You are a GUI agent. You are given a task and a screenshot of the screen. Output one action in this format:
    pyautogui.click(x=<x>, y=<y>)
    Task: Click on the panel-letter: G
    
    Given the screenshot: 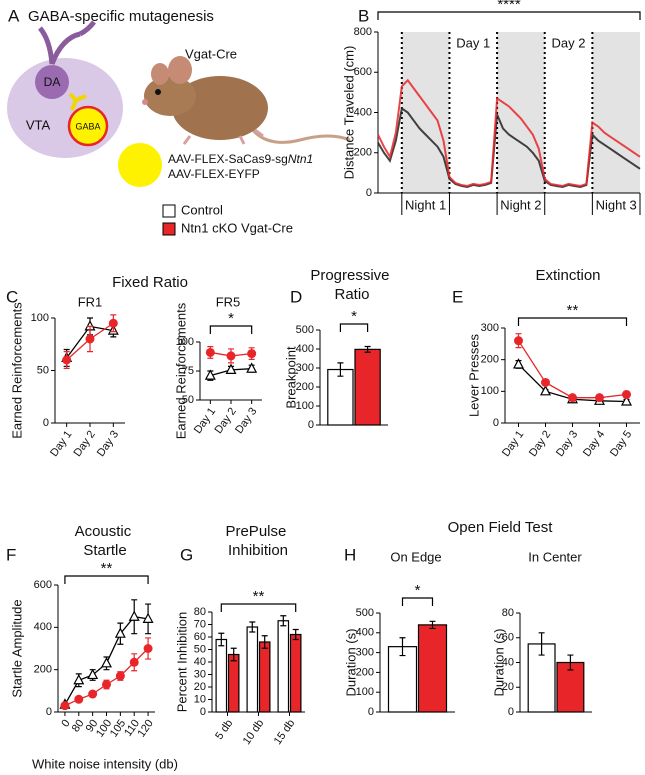 What is the action you would take?
    pyautogui.click(x=186, y=554)
    